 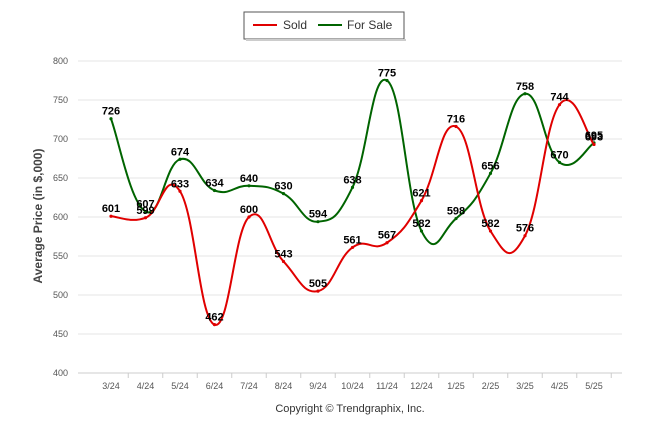 What do you see at coordinates (60, 178) in the screenshot?
I see `y-tick-label: 650` at bounding box center [60, 178].